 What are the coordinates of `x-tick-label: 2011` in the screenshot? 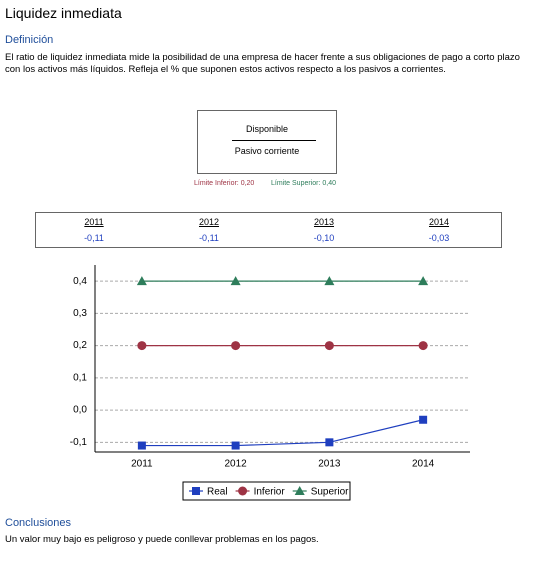 It's located at (142, 464).